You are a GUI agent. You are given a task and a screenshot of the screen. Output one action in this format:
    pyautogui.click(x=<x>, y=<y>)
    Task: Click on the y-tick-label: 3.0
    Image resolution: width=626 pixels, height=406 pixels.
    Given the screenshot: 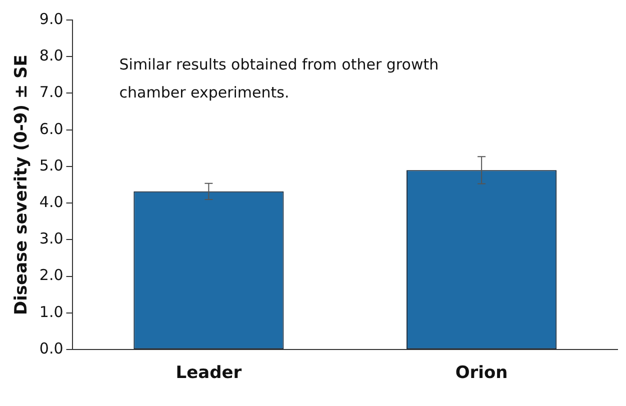 What is the action you would take?
    pyautogui.click(x=51, y=239)
    